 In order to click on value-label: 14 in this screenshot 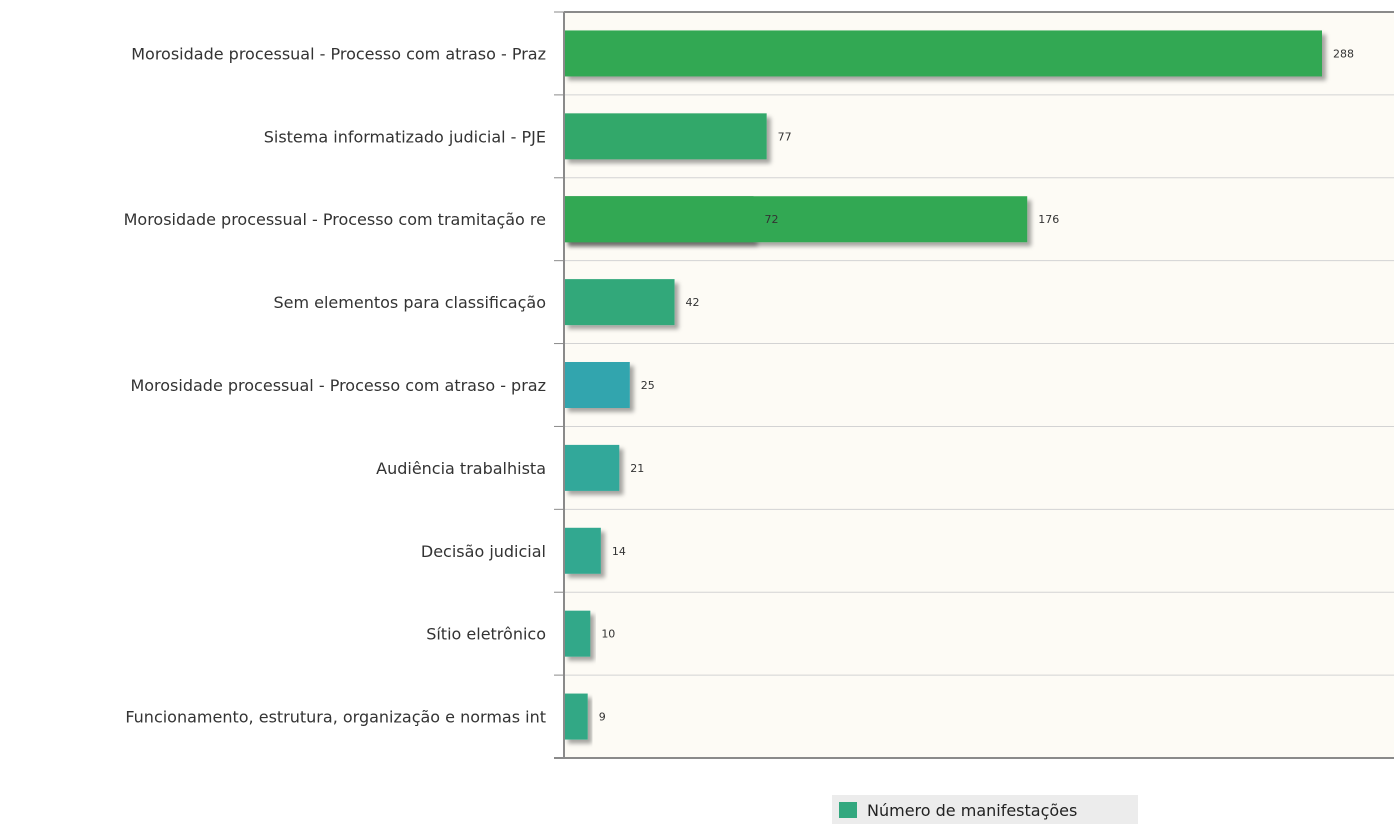, I will do `click(619, 551)`.